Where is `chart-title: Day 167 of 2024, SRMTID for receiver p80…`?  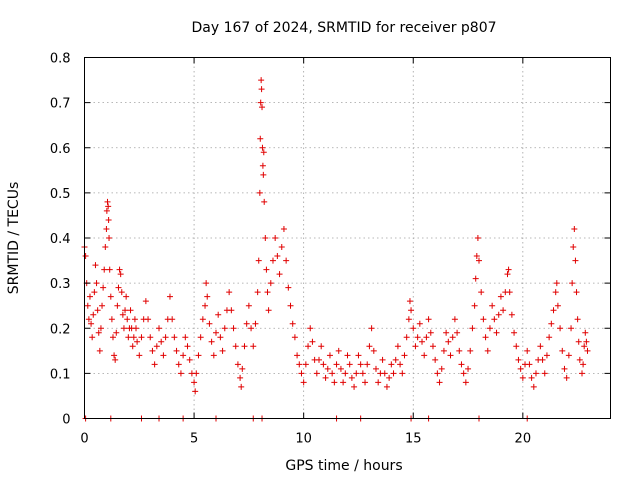 chart-title: Day 167 of 2024, SRMTID for receiver p80… is located at coordinates (343, 28).